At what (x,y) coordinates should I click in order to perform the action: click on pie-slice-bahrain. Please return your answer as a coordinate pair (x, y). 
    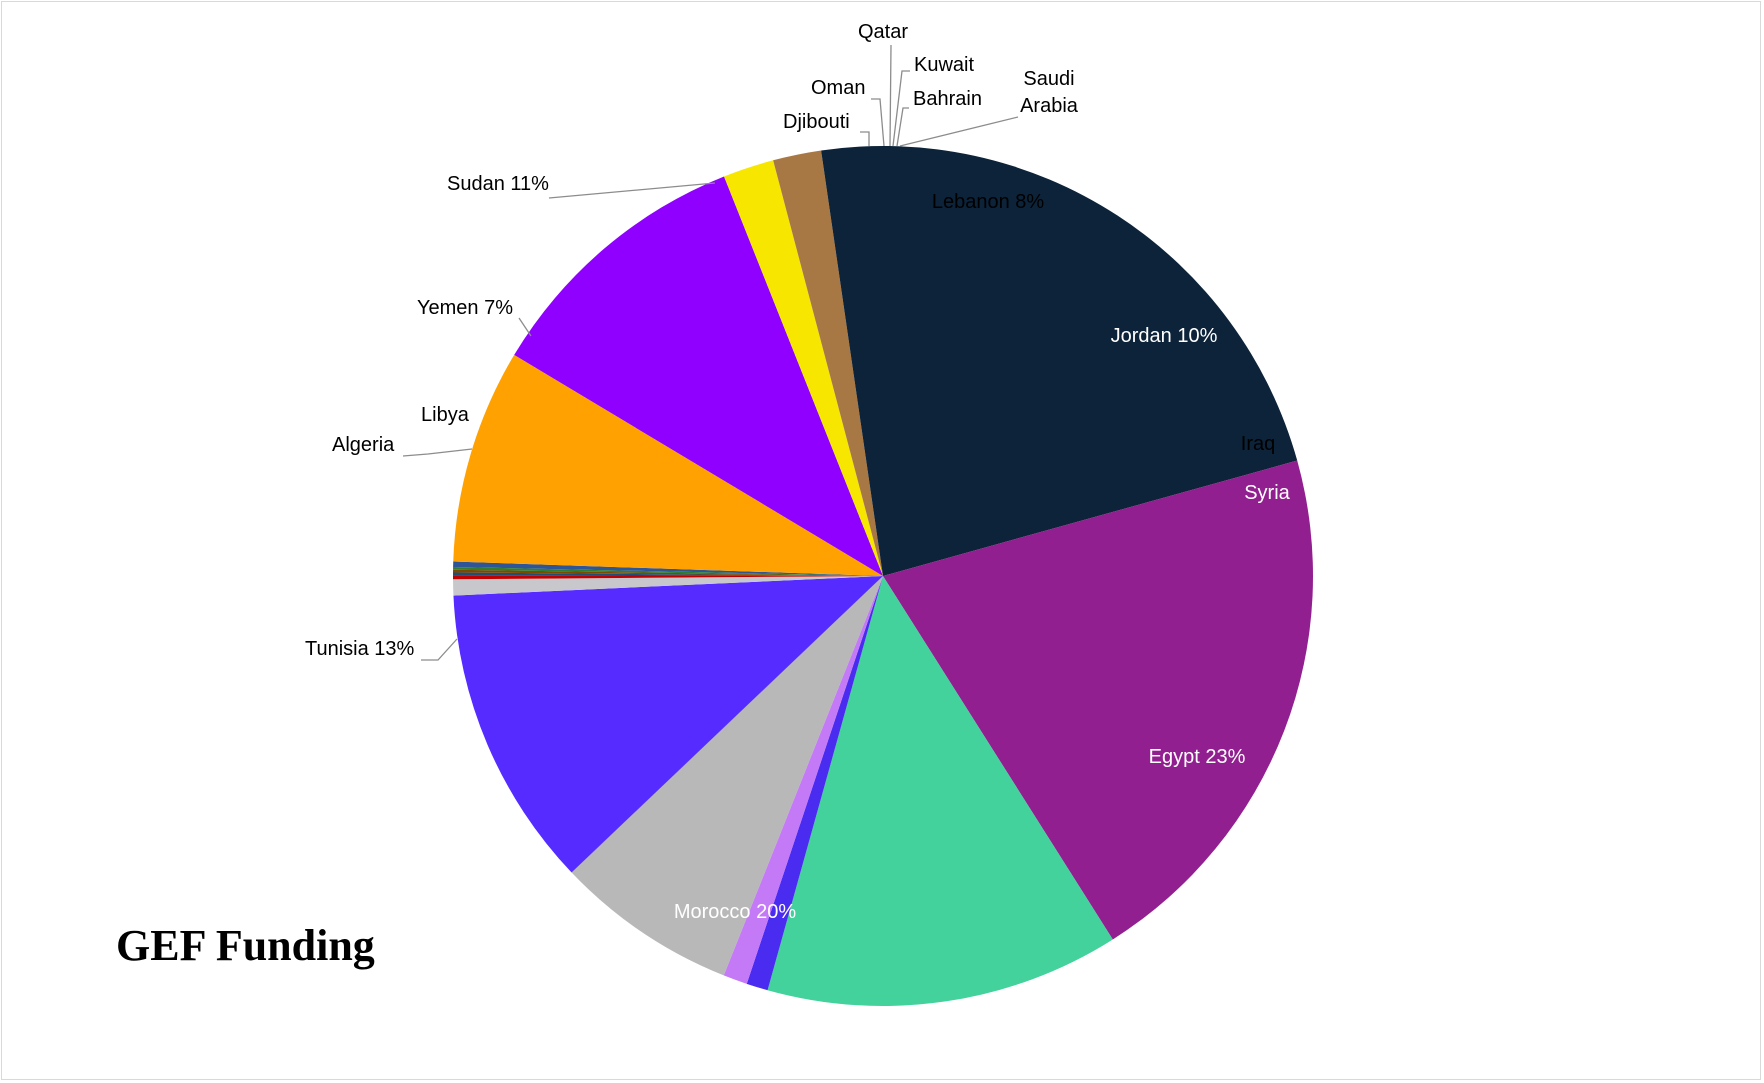
    Looking at the image, I should click on (668, 571).